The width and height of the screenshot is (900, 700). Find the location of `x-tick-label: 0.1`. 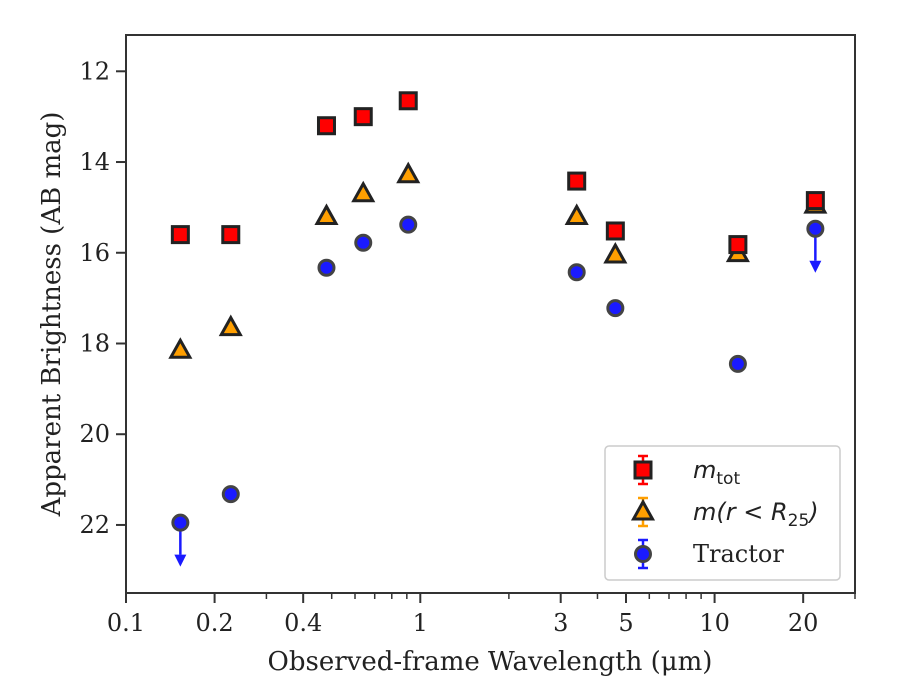

x-tick-label: 0.1 is located at coordinates (126, 623).